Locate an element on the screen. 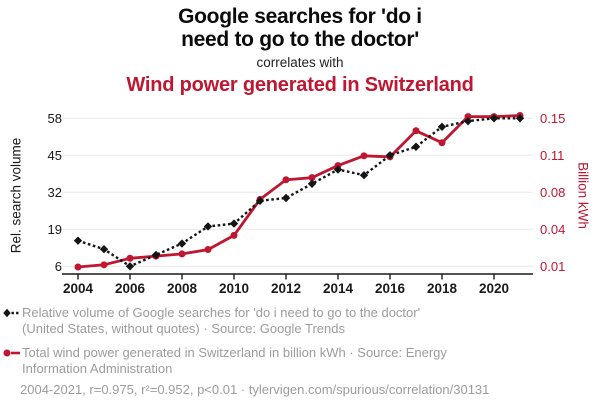  left-tick-label: 6 is located at coordinates (58, 266).